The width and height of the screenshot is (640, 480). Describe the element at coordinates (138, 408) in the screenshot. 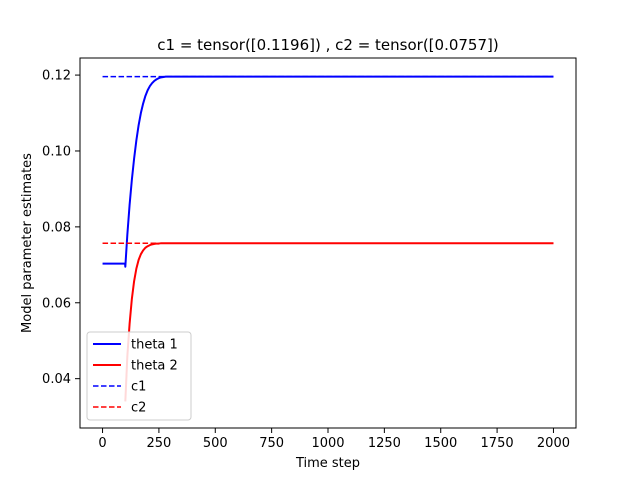

I see `legend-label-c2: c2` at that location.